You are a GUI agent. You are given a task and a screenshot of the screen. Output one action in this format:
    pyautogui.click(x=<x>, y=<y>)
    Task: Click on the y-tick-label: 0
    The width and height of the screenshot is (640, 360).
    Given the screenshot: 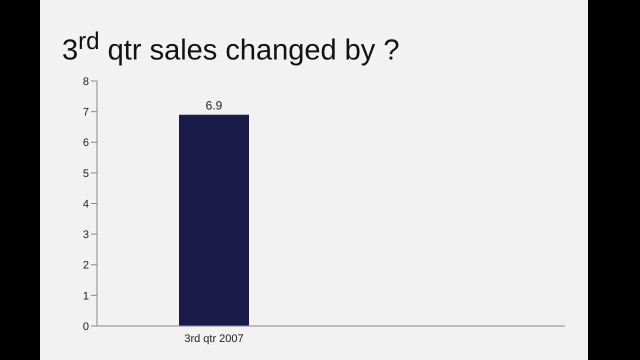 What is the action you would take?
    pyautogui.click(x=85, y=326)
    